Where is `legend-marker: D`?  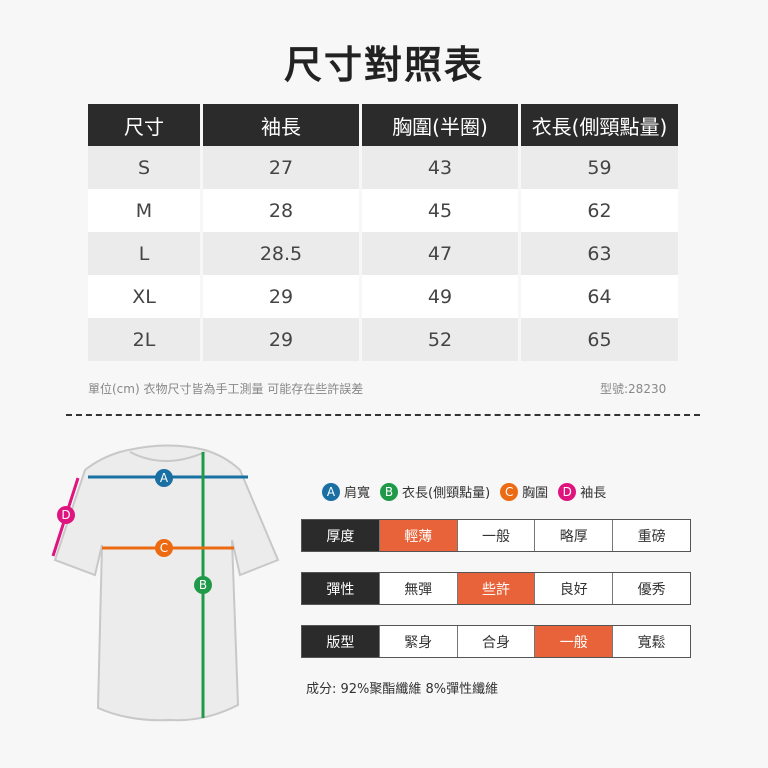
legend-marker: D is located at coordinates (567, 491).